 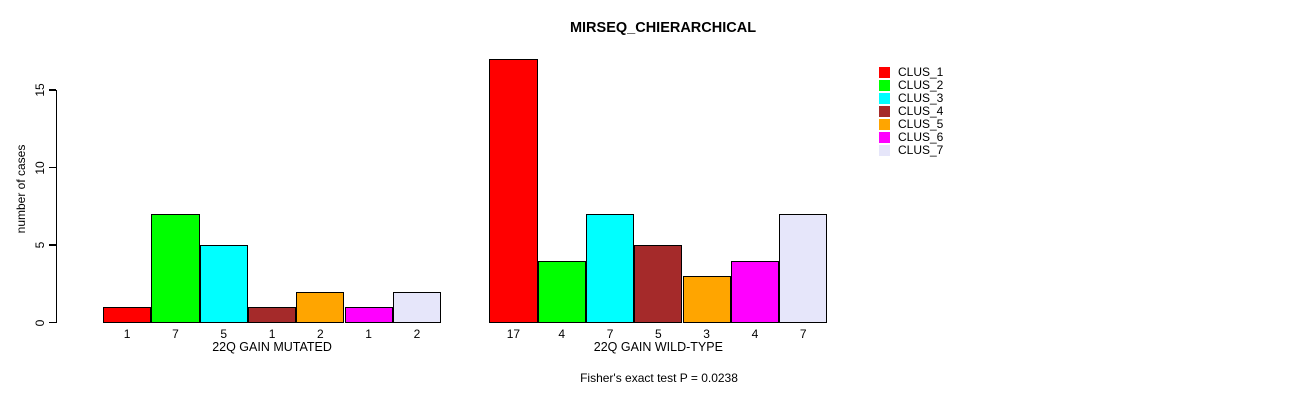 What do you see at coordinates (40, 322) in the screenshot?
I see `y-axis-tick-label: 0` at bounding box center [40, 322].